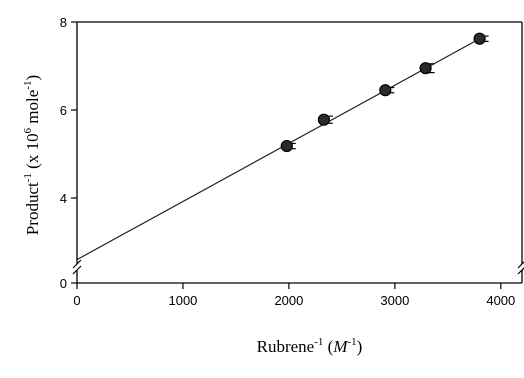  I want to click on x-axis-title-unit-sup: -1, so click(352, 342).